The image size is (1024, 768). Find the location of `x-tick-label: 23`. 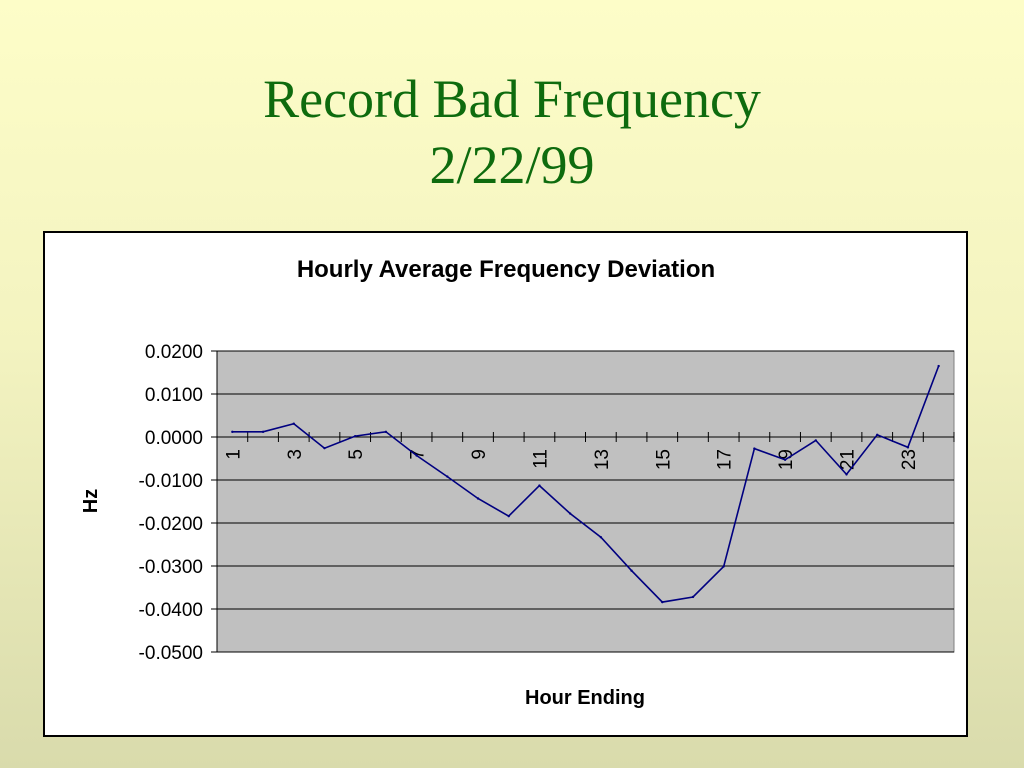

x-tick-label: 23 is located at coordinates (909, 459).